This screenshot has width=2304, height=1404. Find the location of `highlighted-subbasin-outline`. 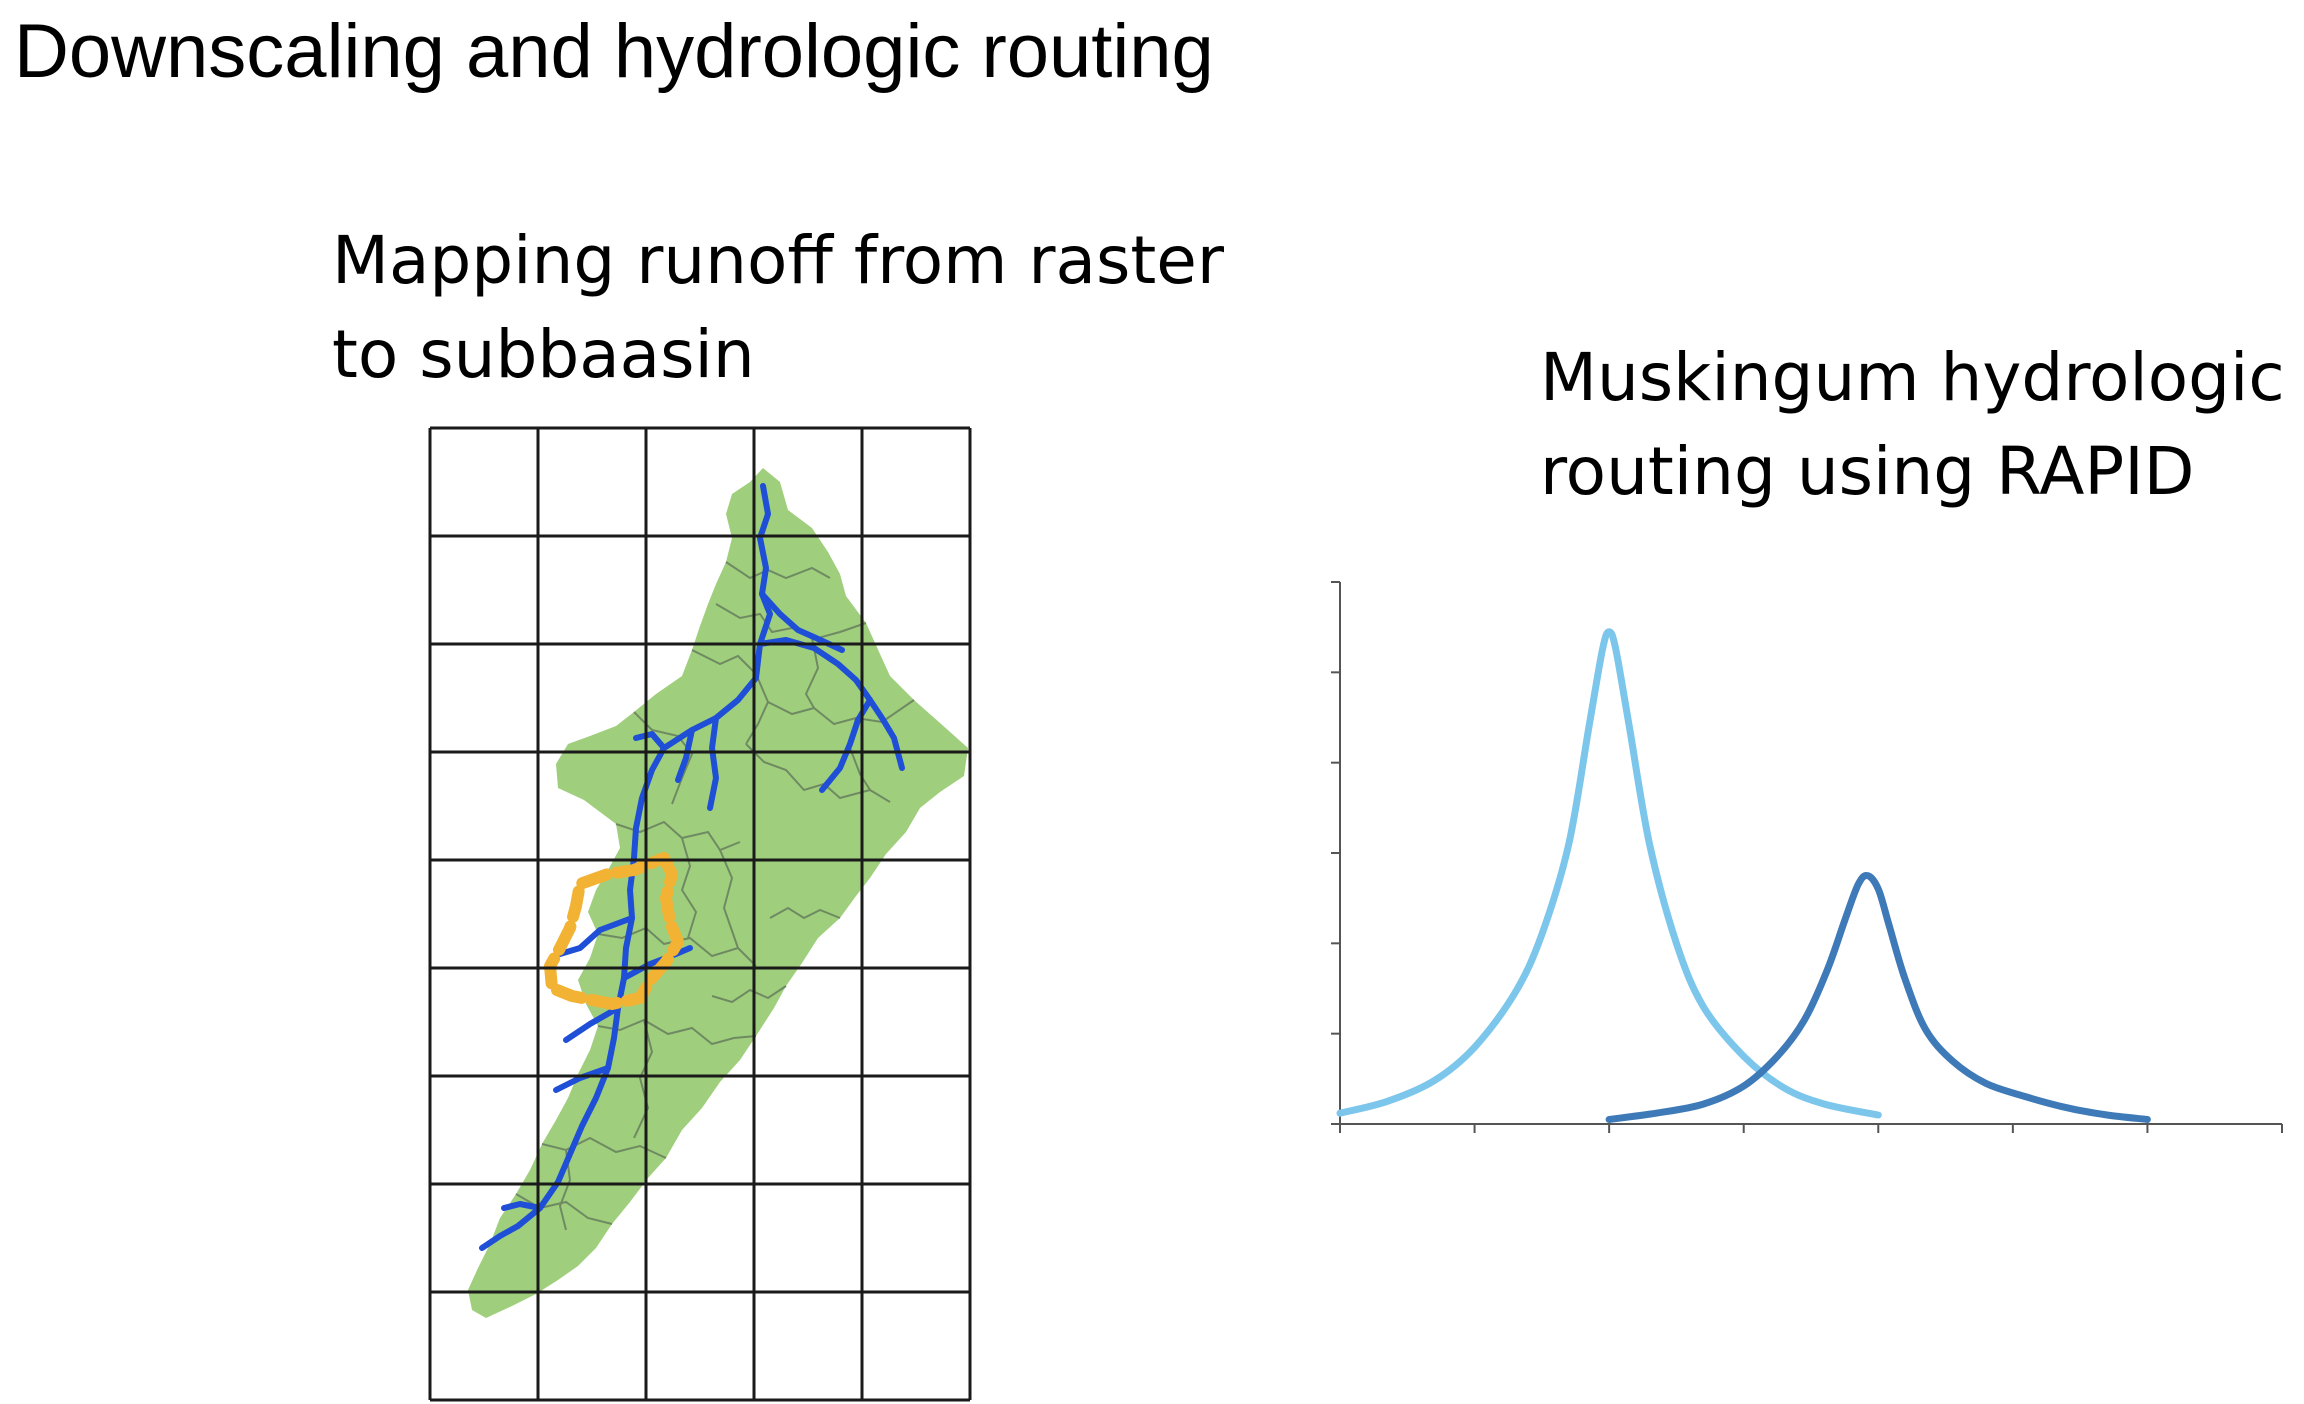

highlighted-subbasin-outline is located at coordinates (614, 931).